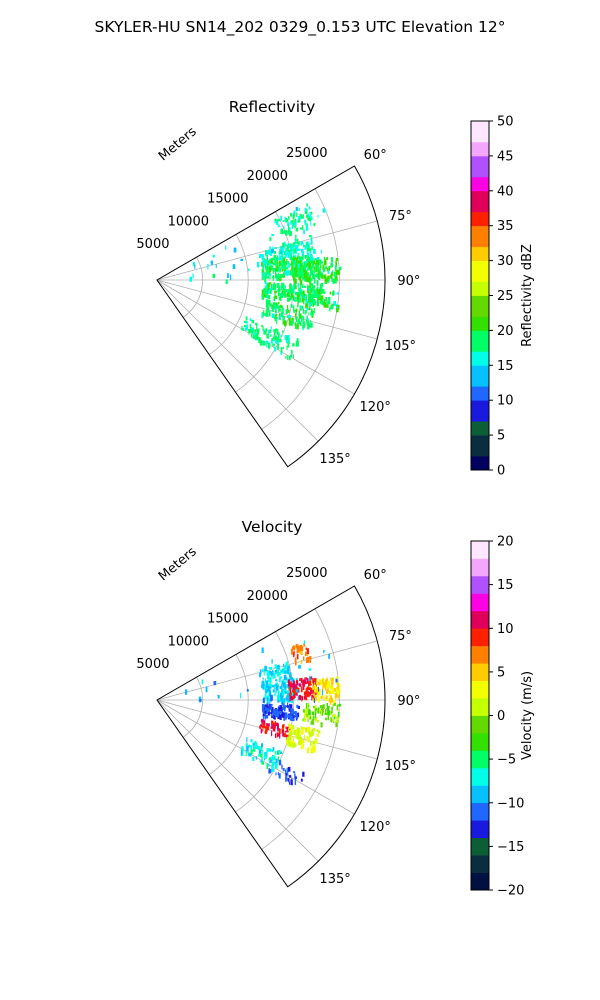 This screenshot has height=1000, width=600. What do you see at coordinates (505, 226) in the screenshot?
I see `colorbar-tick-label: 35` at bounding box center [505, 226].